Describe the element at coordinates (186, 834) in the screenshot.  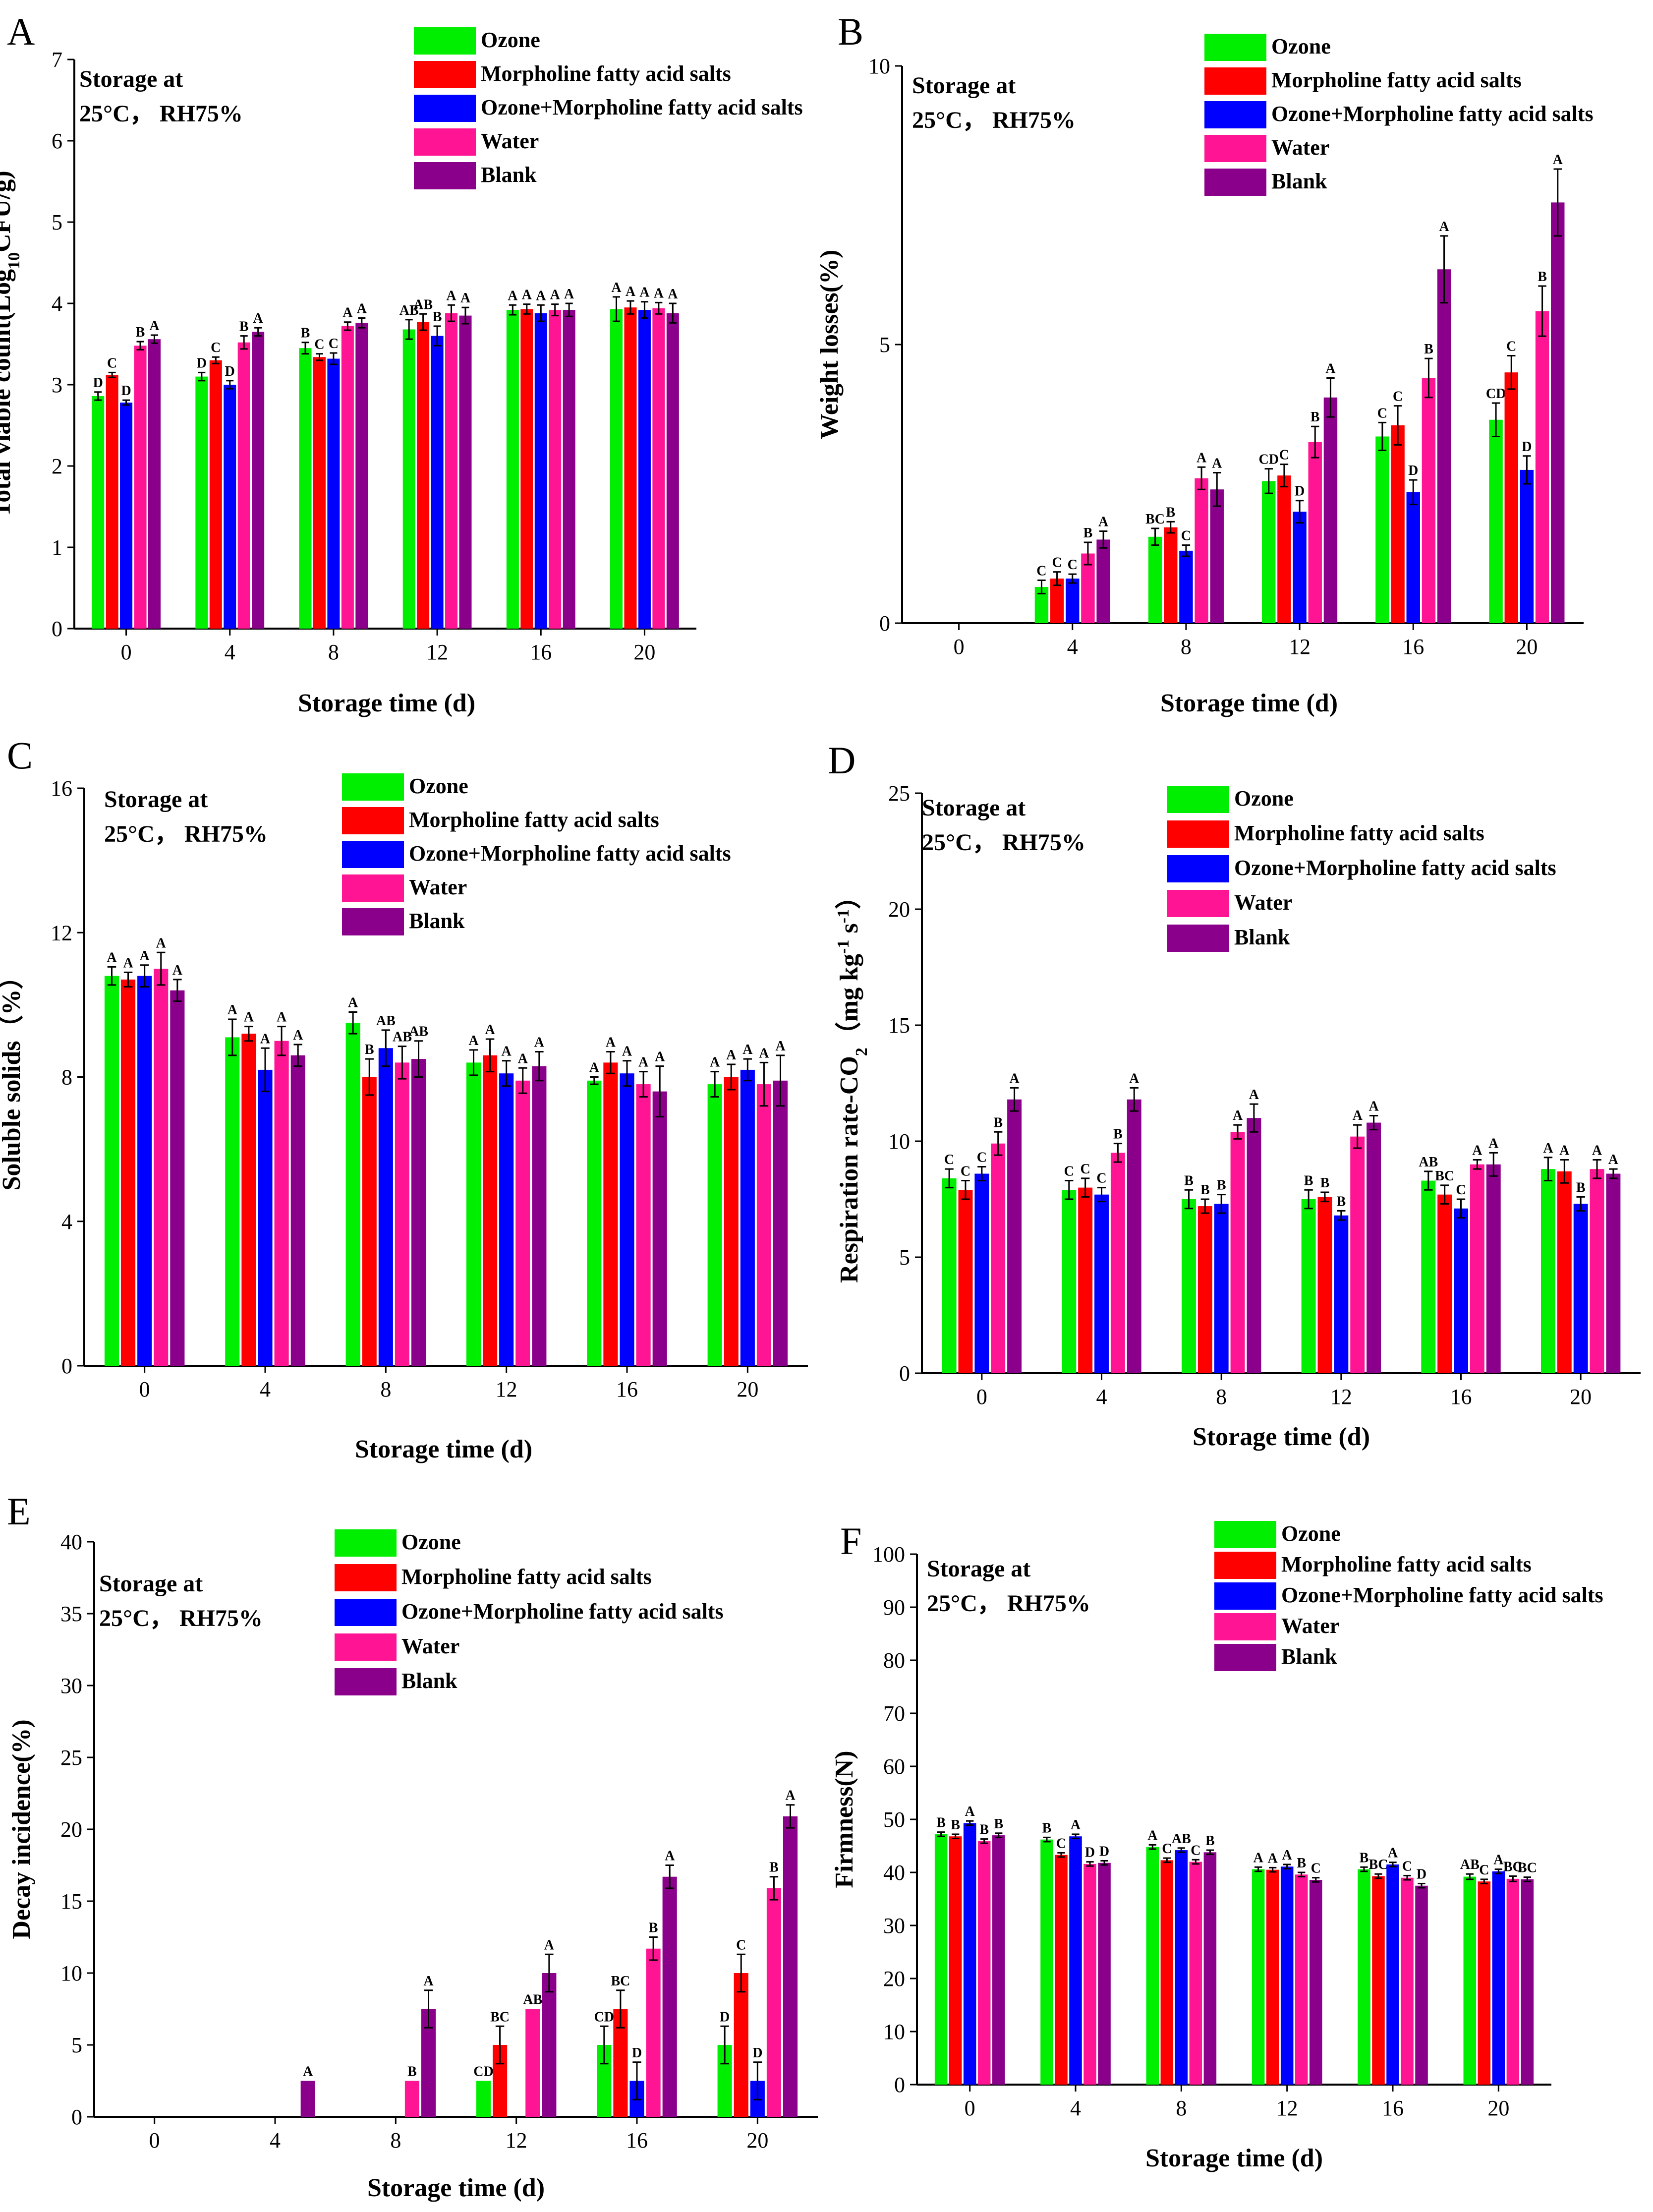
I see `storage-note: 25°C， RH75%` at that location.